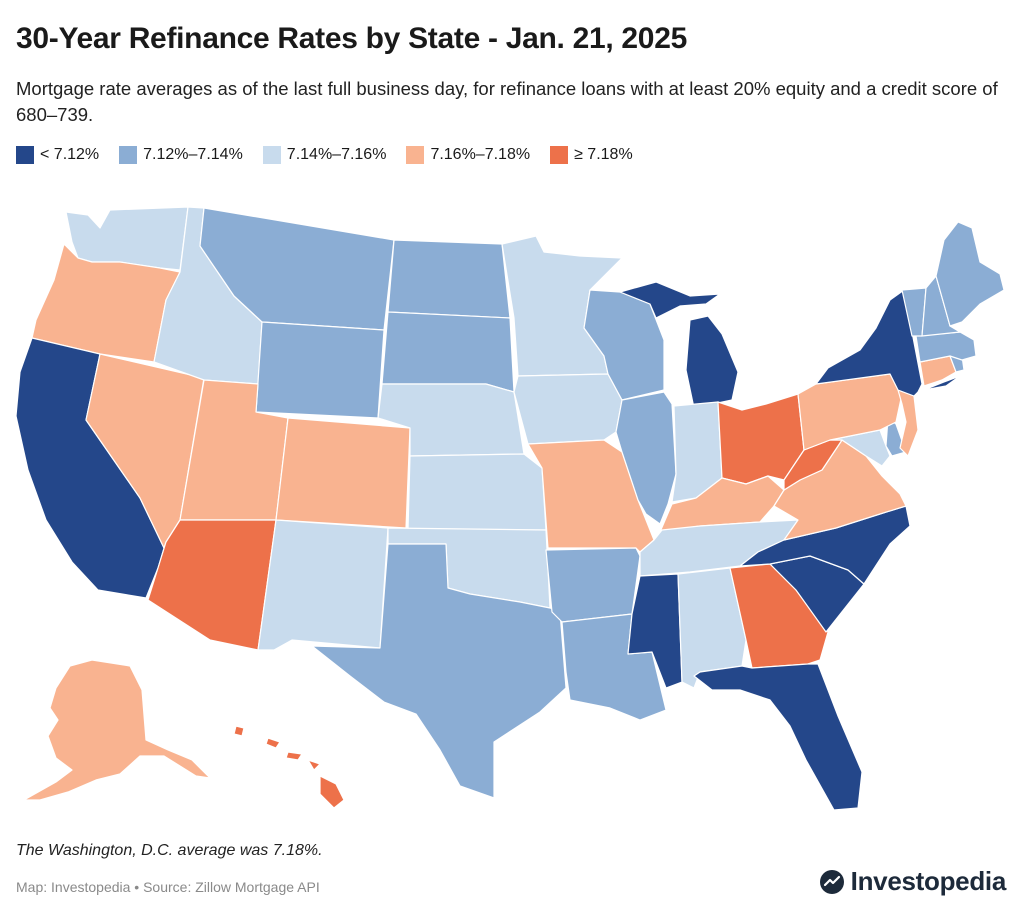  Describe the element at coordinates (480, 154) in the screenshot. I see `legend-label-3: 7.16%–7.18%` at that location.